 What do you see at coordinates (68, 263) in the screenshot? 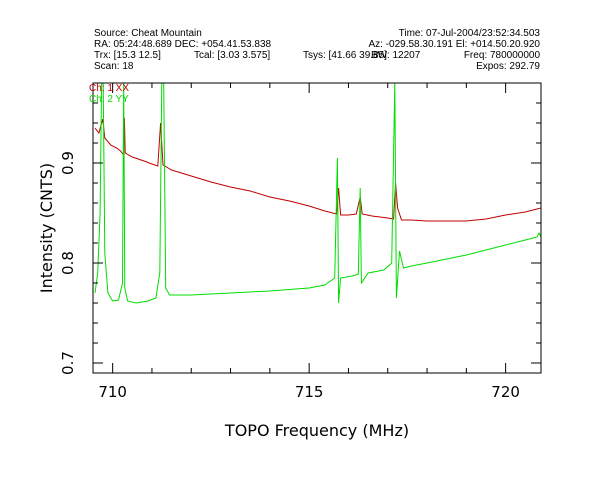
I see `y-tick-label: 0.8` at bounding box center [68, 263].